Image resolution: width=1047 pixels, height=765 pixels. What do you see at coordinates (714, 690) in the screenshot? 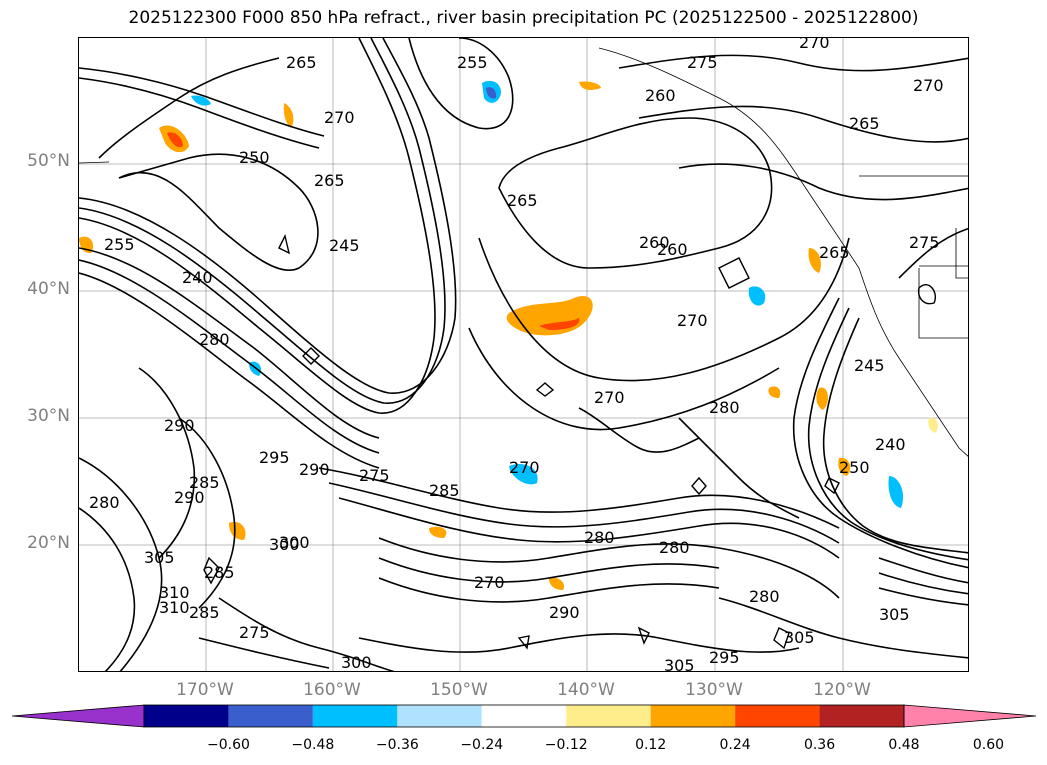
I see `lon-label-130w: 130°W` at bounding box center [714, 690].